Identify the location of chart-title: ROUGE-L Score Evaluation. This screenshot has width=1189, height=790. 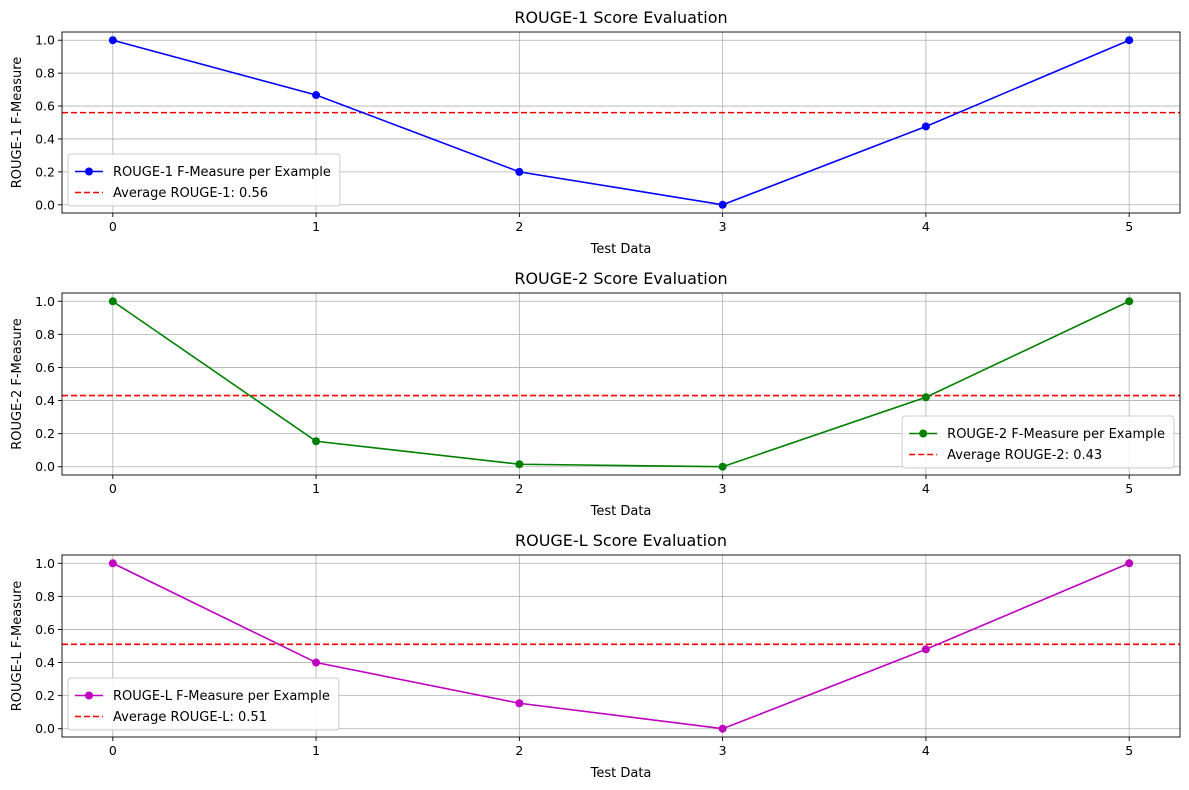
(621, 540).